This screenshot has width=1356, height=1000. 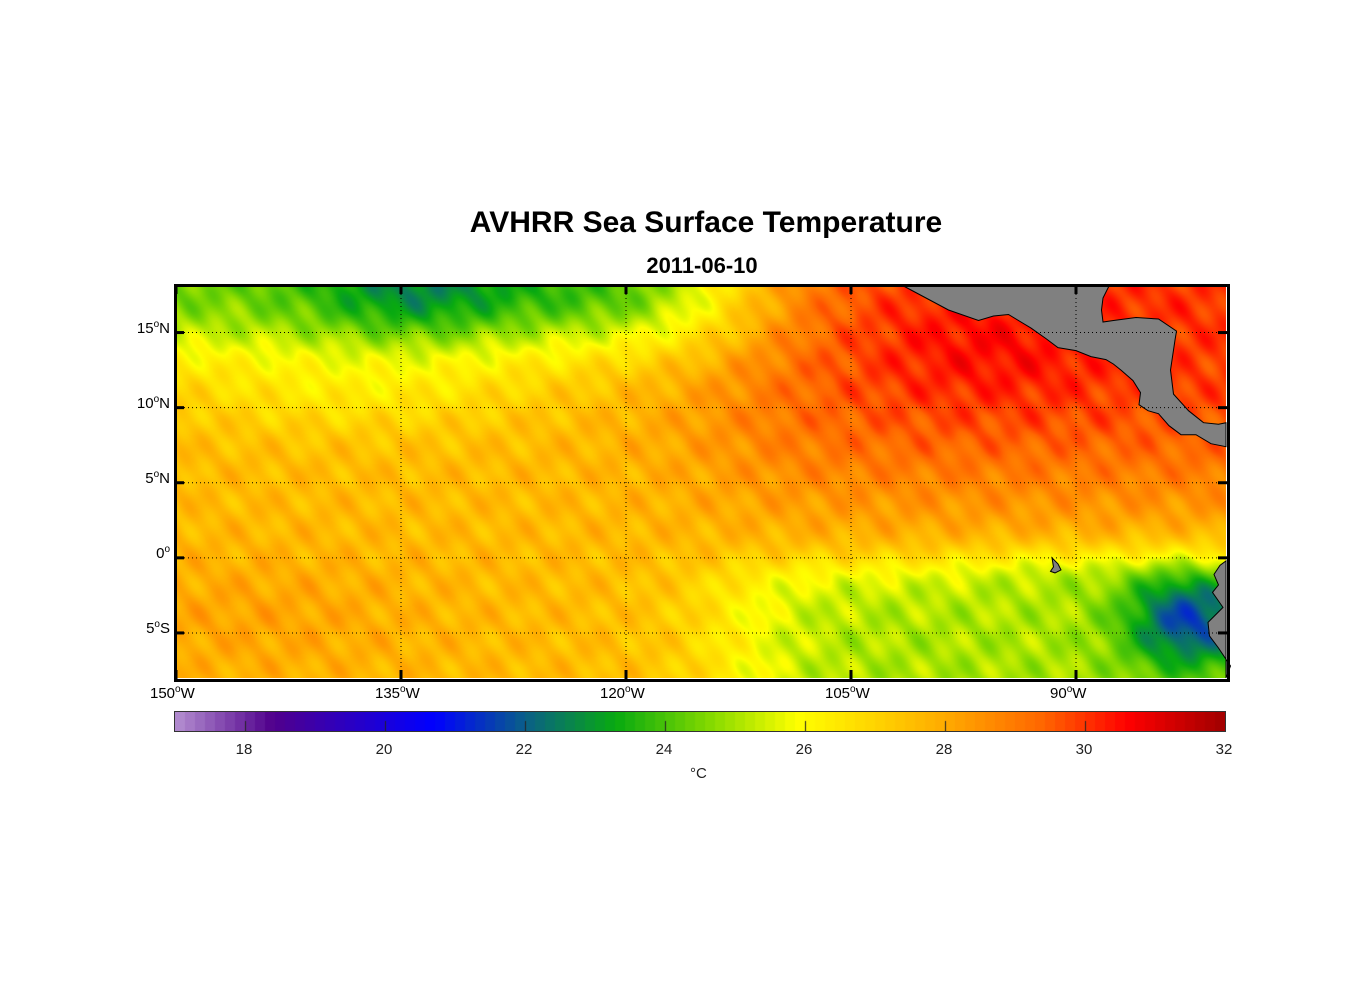 What do you see at coordinates (702, 265) in the screenshot?
I see `chart-subtitle: 2011-06-10` at bounding box center [702, 265].